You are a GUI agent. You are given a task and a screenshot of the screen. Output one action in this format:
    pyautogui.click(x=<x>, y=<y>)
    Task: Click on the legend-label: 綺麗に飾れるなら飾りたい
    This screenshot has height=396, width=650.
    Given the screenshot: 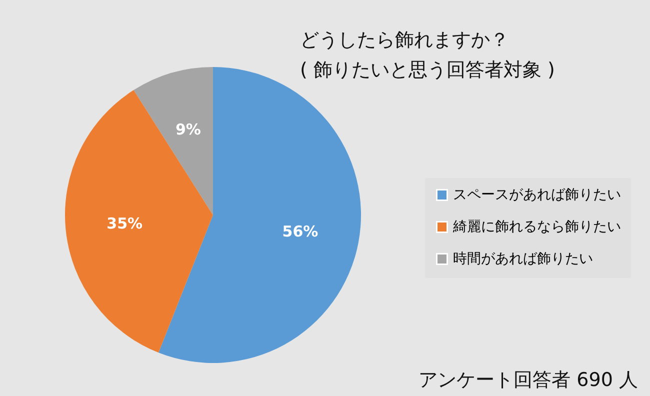 What is the action you would take?
    pyautogui.click(x=536, y=227)
    